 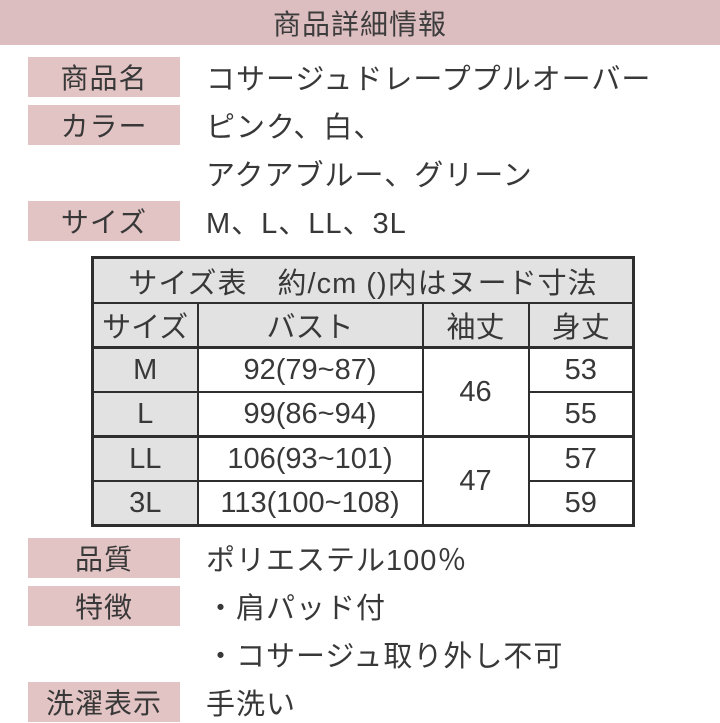 I want to click on detail-row-features-continued: ・コサージュ取り外し不可, so click(x=374, y=654).